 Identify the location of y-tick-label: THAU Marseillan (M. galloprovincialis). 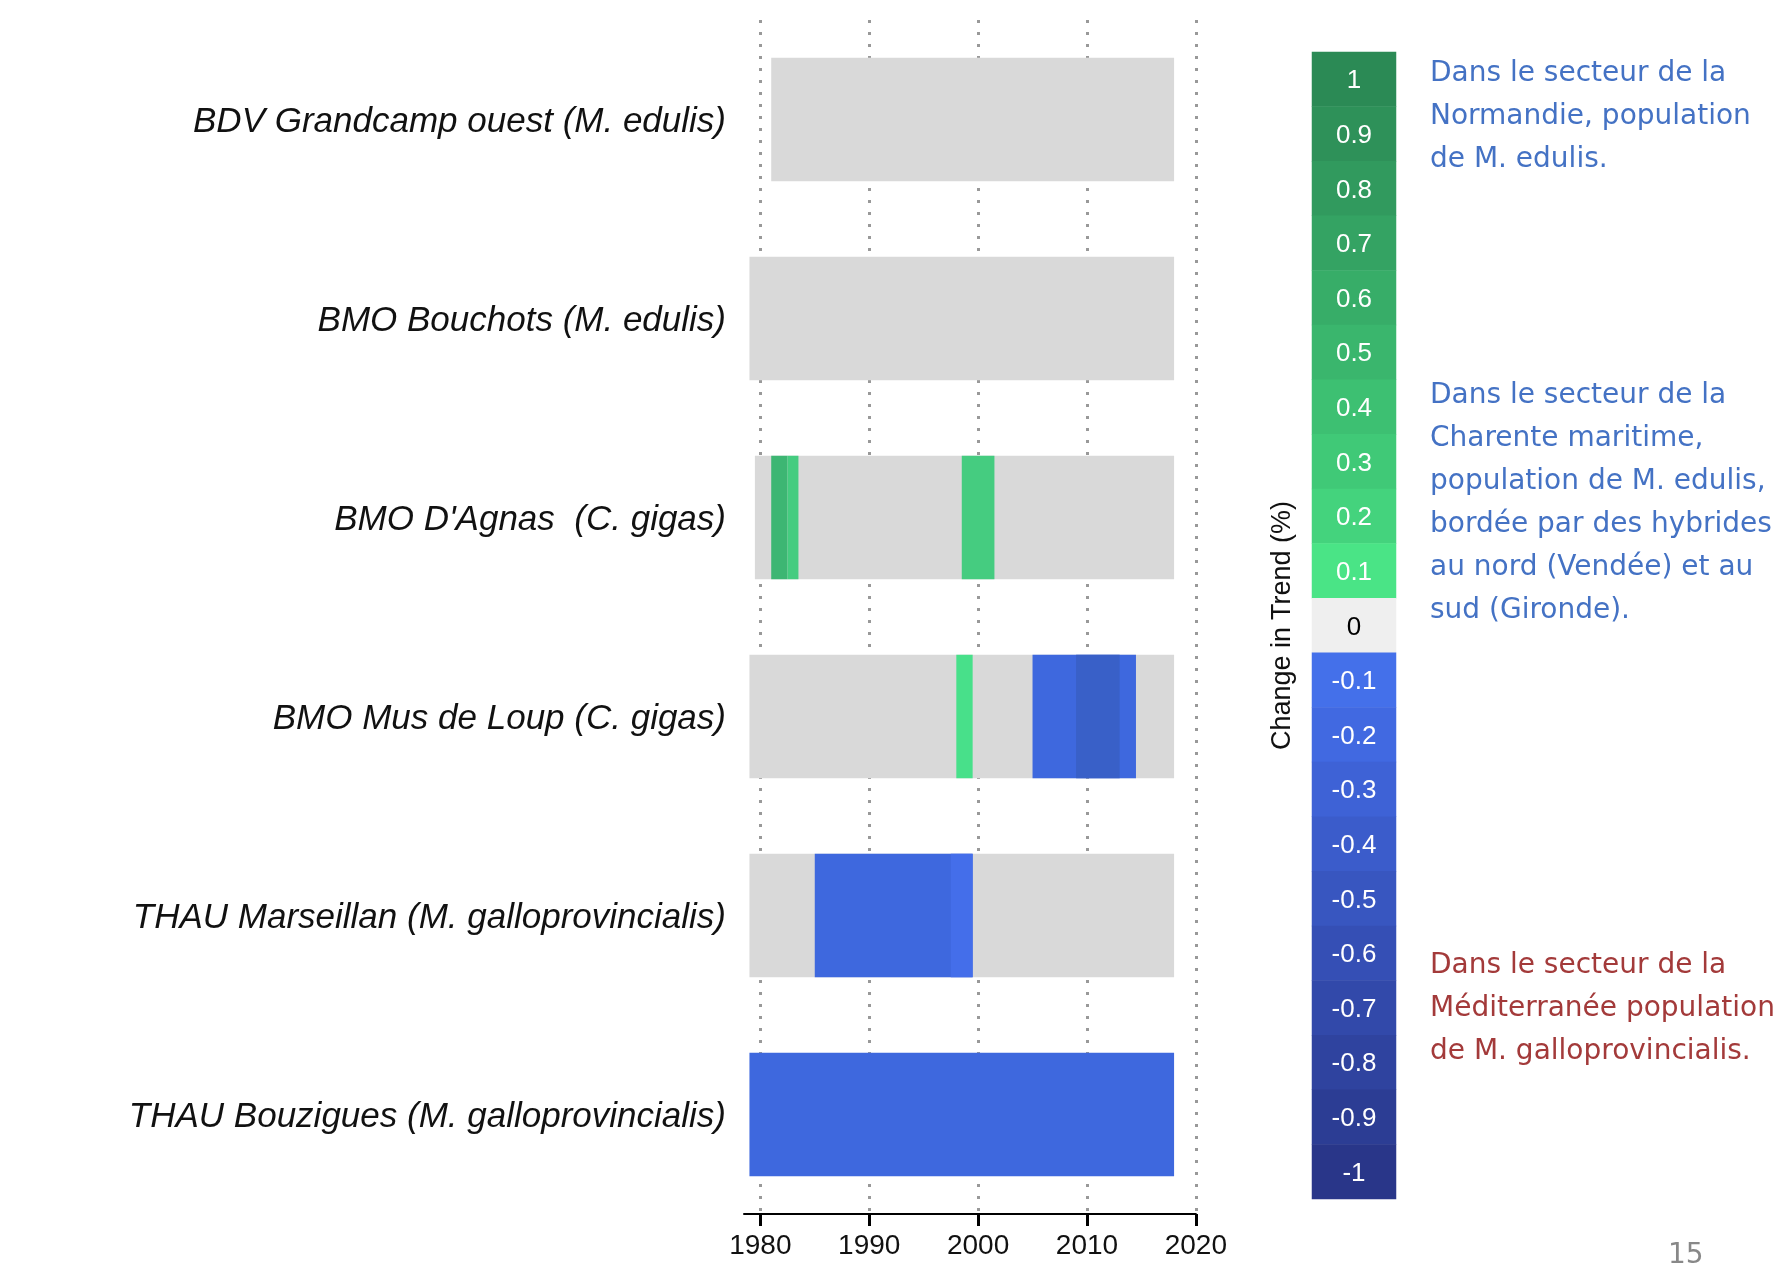
(429, 915).